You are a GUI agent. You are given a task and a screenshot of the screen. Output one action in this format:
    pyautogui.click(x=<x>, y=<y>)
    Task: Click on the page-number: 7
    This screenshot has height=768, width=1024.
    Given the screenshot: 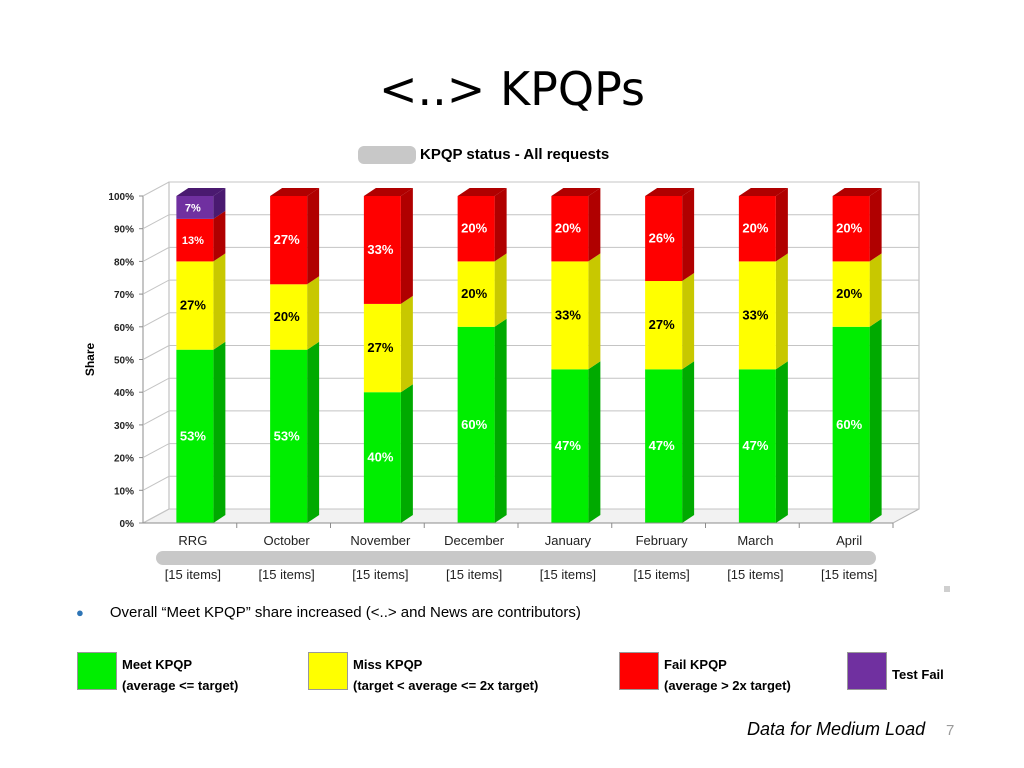 What is the action you would take?
    pyautogui.click(x=950, y=730)
    